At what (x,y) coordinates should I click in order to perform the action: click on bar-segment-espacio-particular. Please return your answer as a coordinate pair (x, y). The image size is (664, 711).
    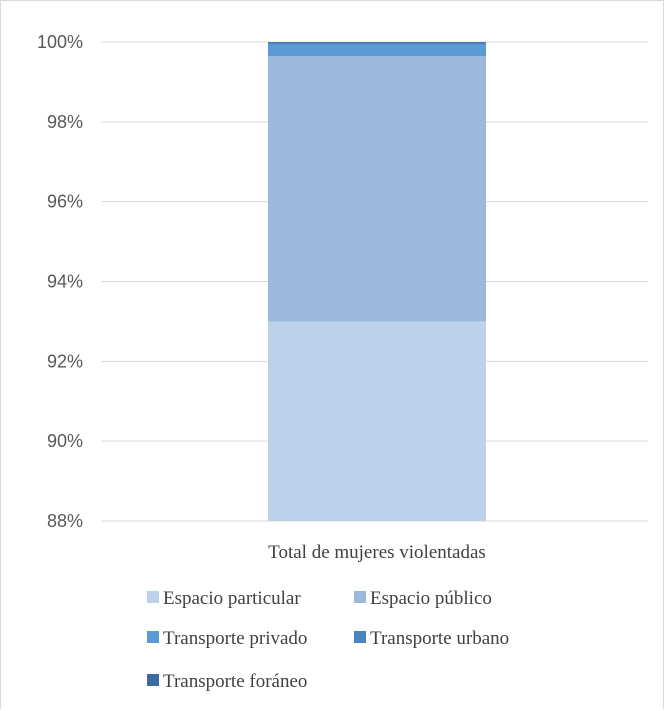
    Looking at the image, I should click on (377, 421).